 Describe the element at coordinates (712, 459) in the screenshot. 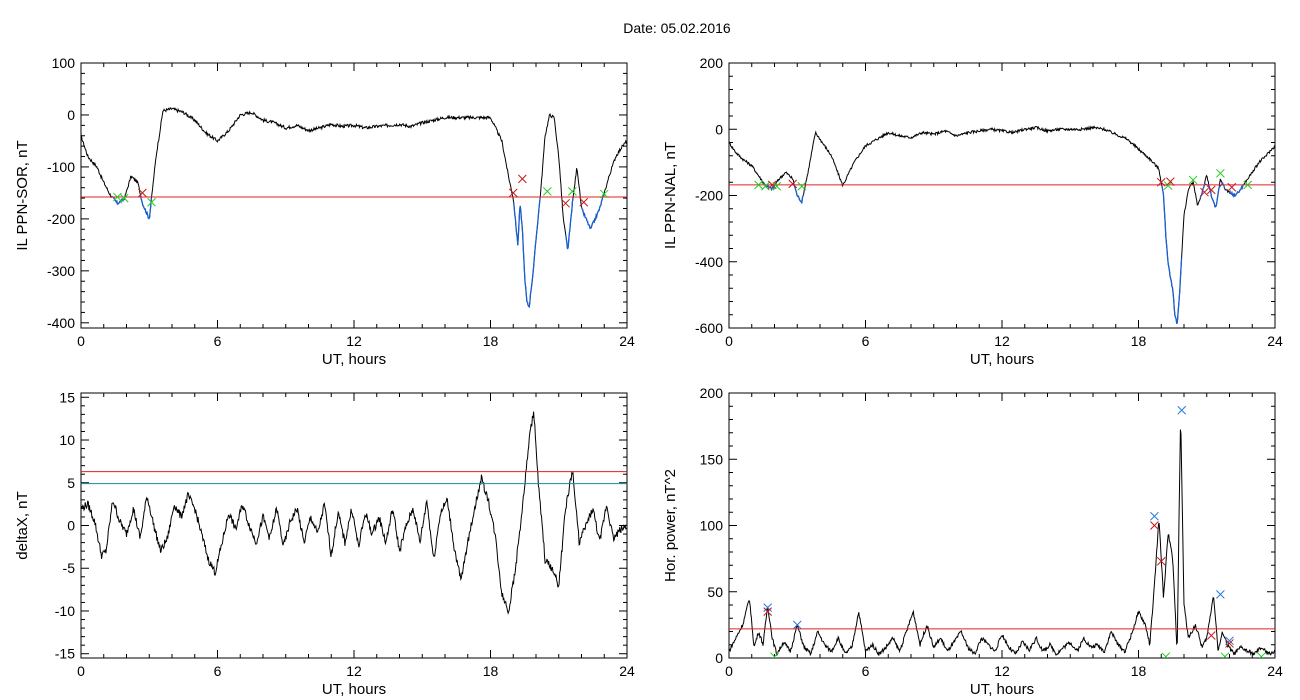

I see `y-tick-label: 150` at that location.